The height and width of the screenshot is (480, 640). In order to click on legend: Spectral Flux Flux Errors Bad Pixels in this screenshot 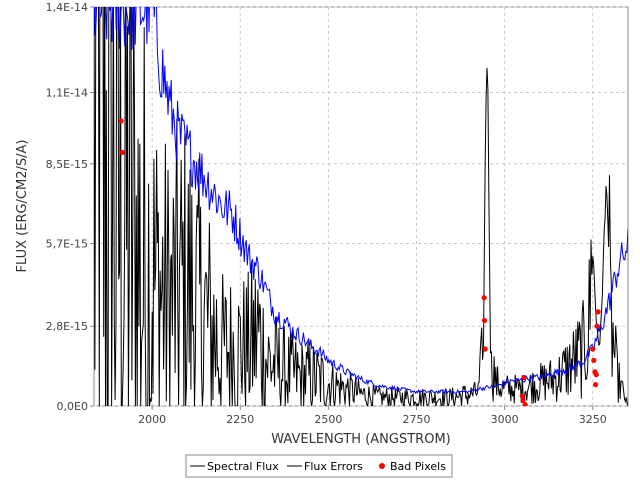, I will do `click(319, 466)`.